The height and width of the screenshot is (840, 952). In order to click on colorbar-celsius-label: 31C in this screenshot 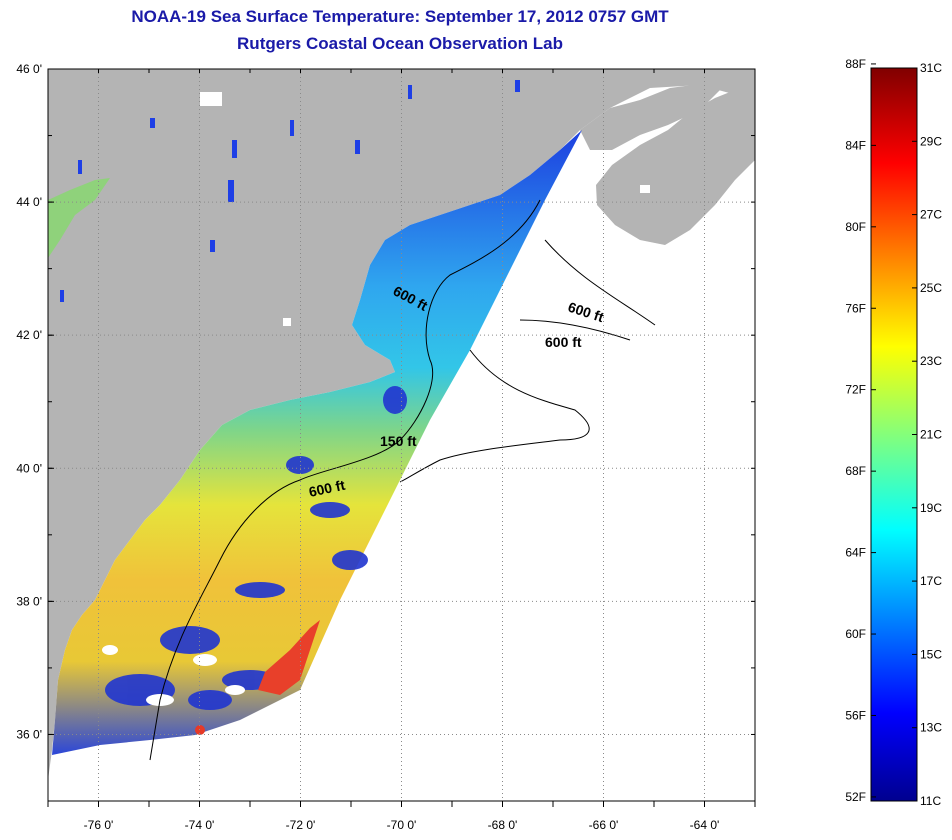, I will do `click(931, 68)`.